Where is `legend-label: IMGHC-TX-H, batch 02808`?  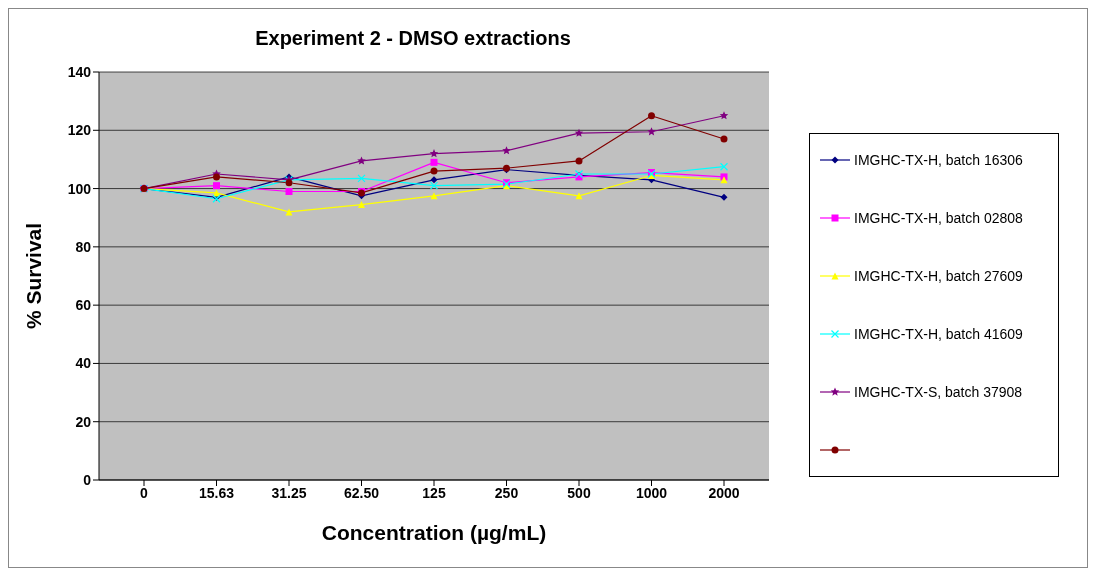
legend-label: IMGHC-TX-H, batch 02808 is located at coordinates (938, 218).